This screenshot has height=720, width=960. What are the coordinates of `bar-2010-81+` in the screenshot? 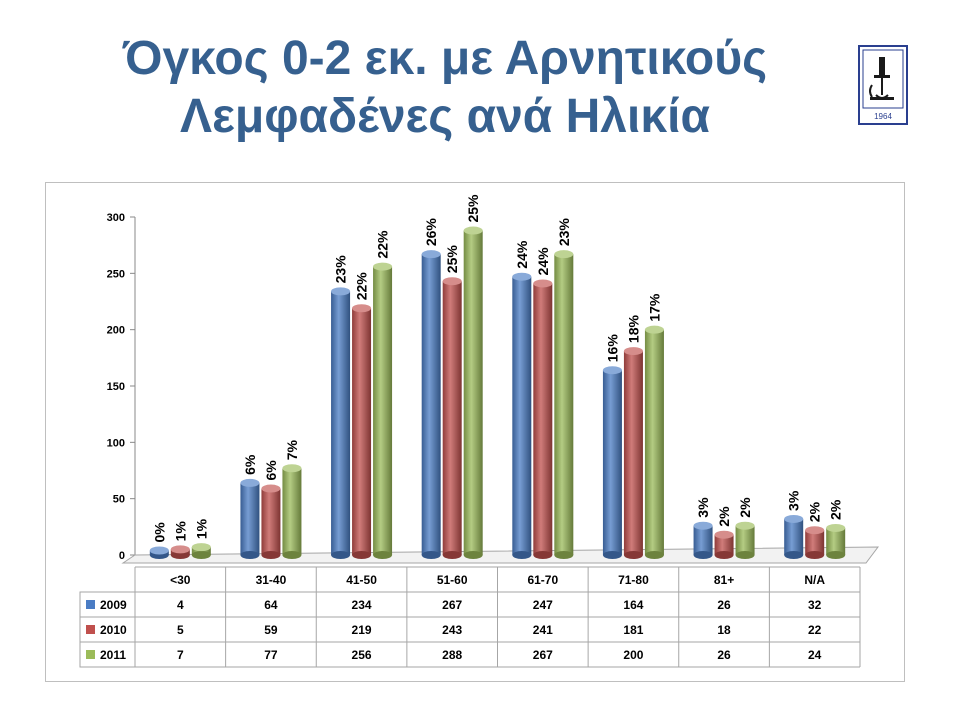 It's located at (724, 544).